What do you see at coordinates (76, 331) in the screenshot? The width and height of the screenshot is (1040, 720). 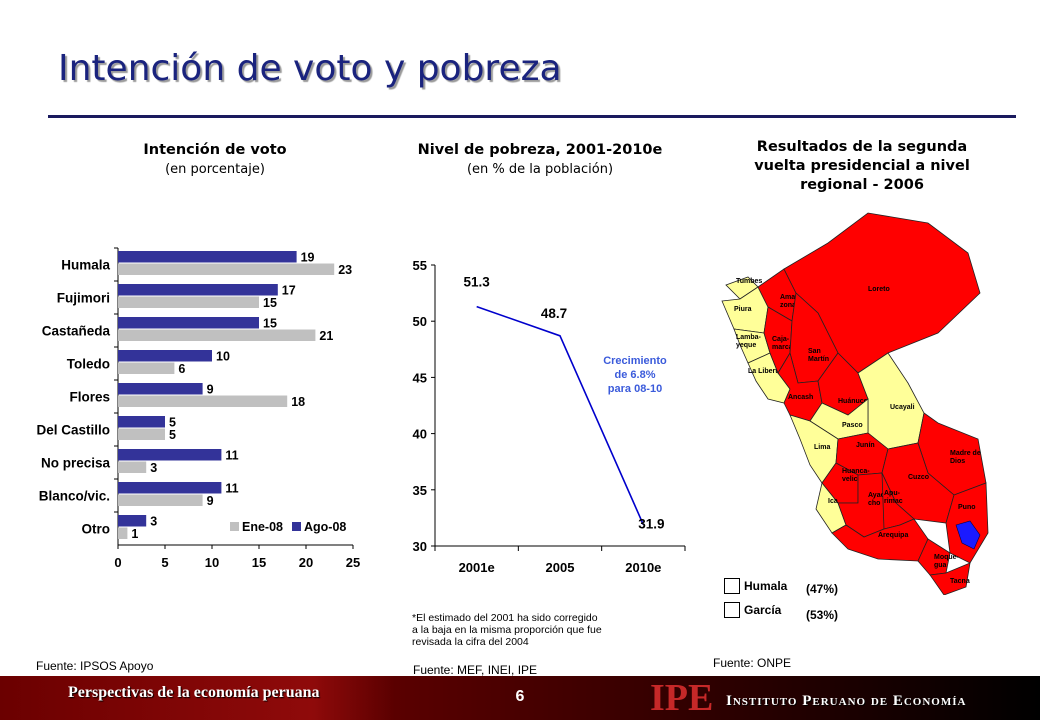 I see `category-label: Castañeda` at bounding box center [76, 331].